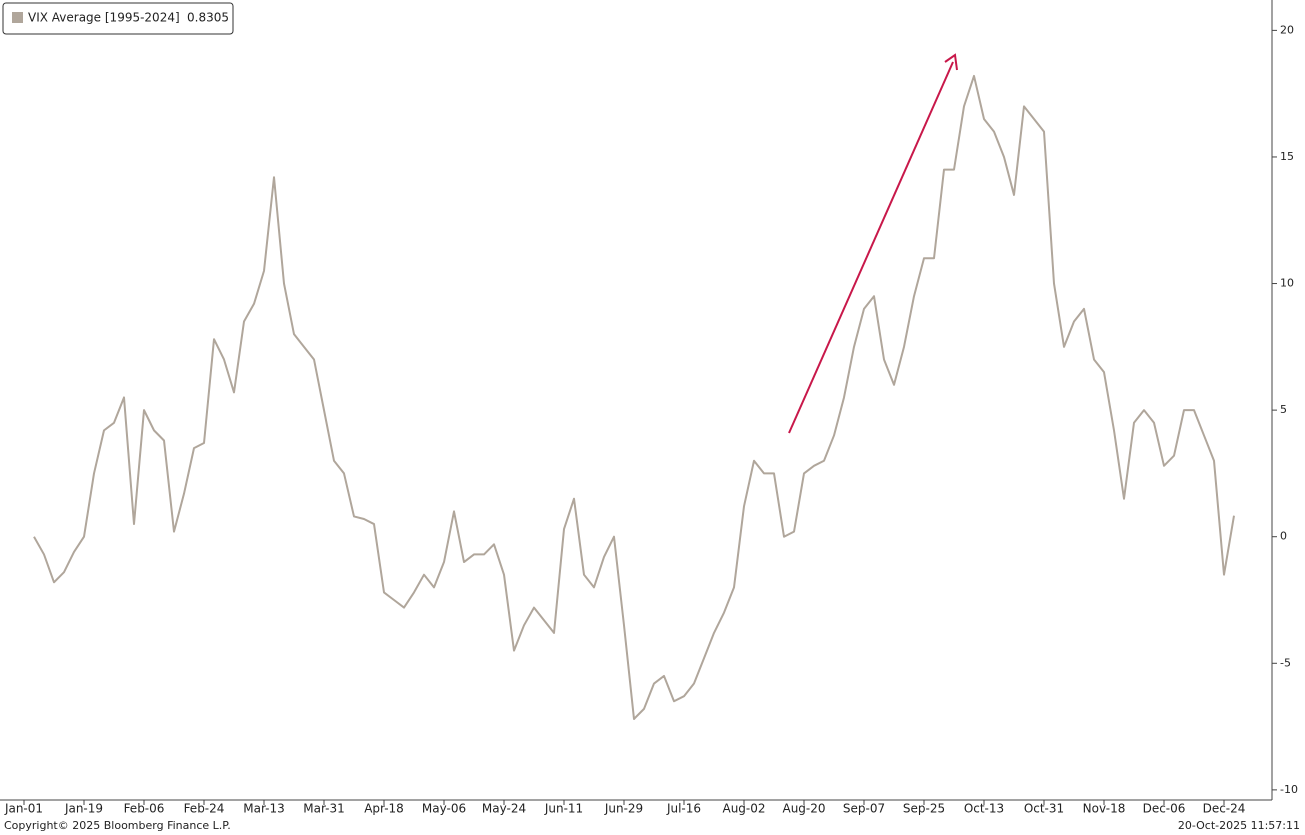 This screenshot has width=1305, height=835. What do you see at coordinates (1287, 29) in the screenshot?
I see `y-tick-label: 20` at bounding box center [1287, 29].